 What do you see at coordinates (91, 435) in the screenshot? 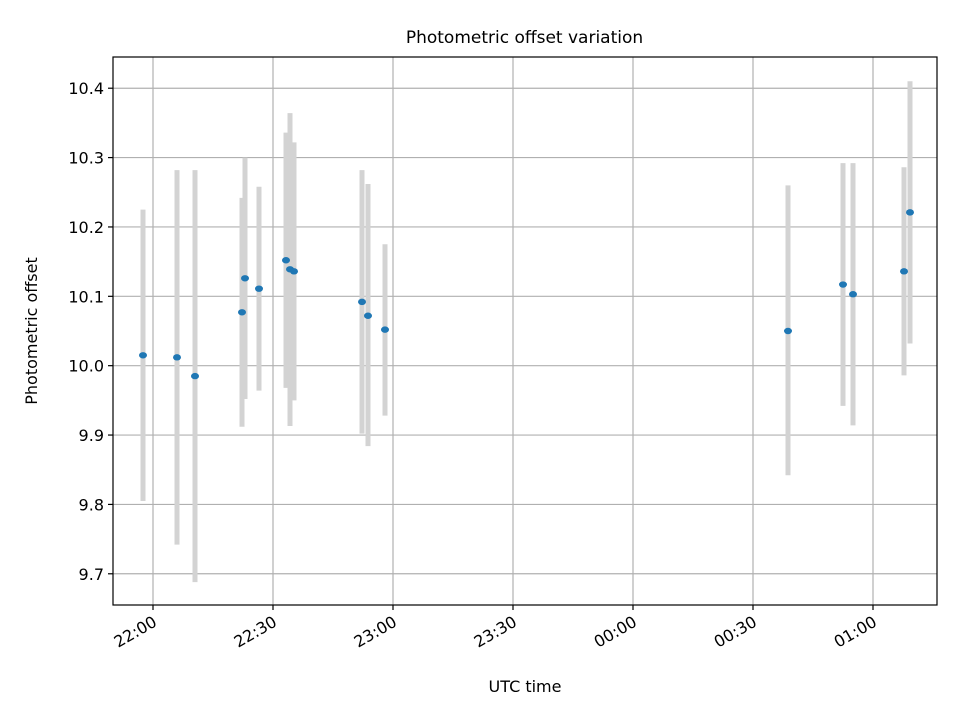
I see `y-tick-label: 9.9` at bounding box center [91, 435].